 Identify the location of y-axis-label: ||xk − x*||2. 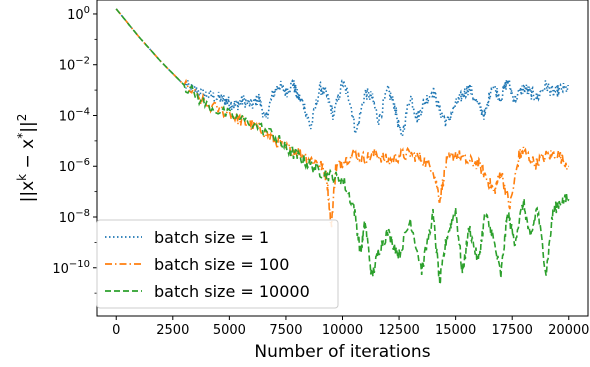
(26, 158).